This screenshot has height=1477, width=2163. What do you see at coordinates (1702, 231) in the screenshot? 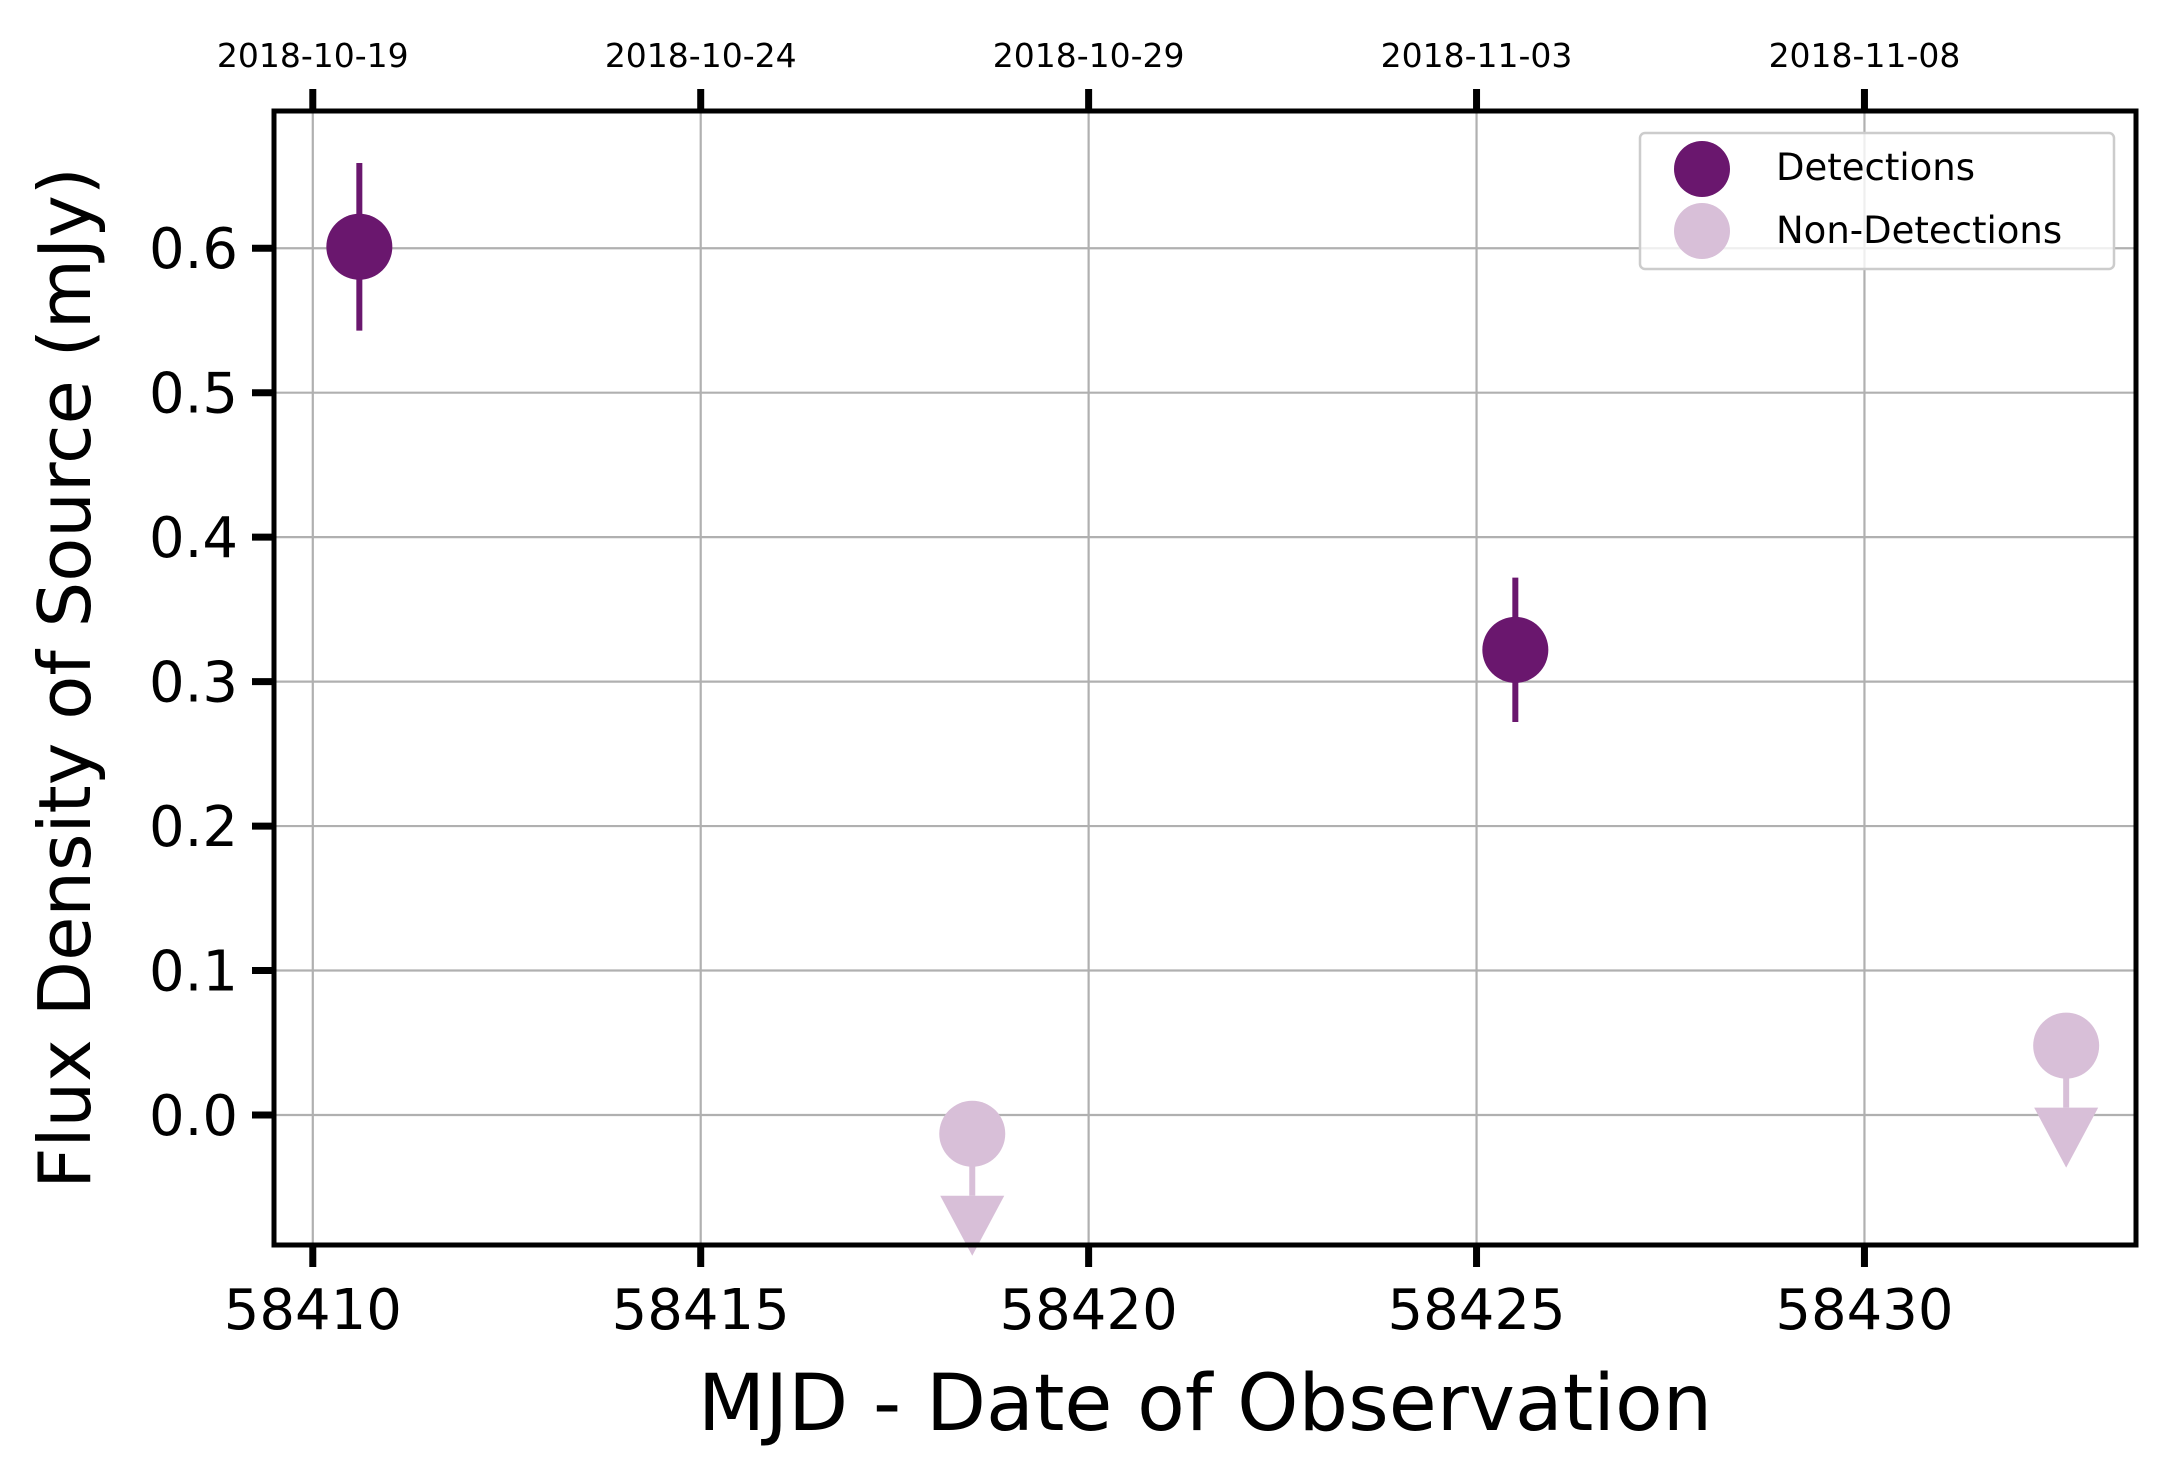
I see `legend-non-detections-marker` at bounding box center [1702, 231].